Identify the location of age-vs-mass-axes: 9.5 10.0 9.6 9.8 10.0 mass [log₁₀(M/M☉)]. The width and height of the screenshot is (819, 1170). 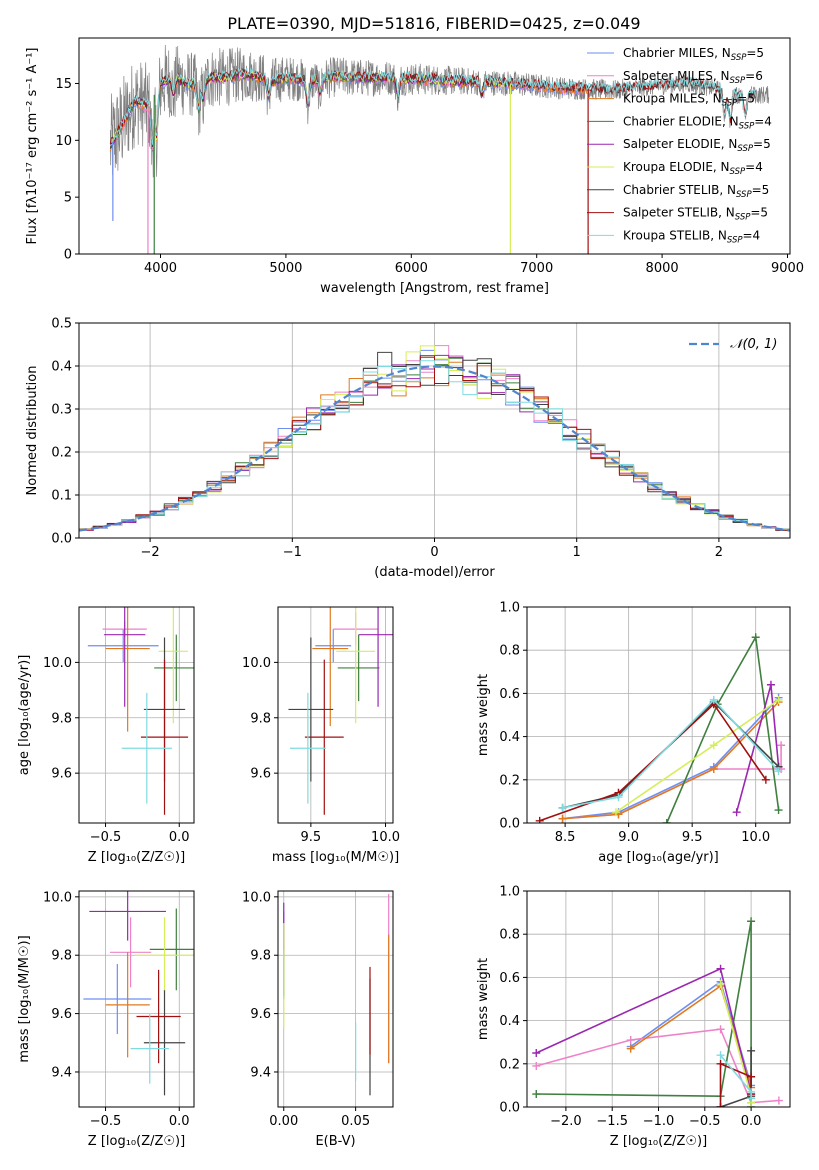
(321, 735).